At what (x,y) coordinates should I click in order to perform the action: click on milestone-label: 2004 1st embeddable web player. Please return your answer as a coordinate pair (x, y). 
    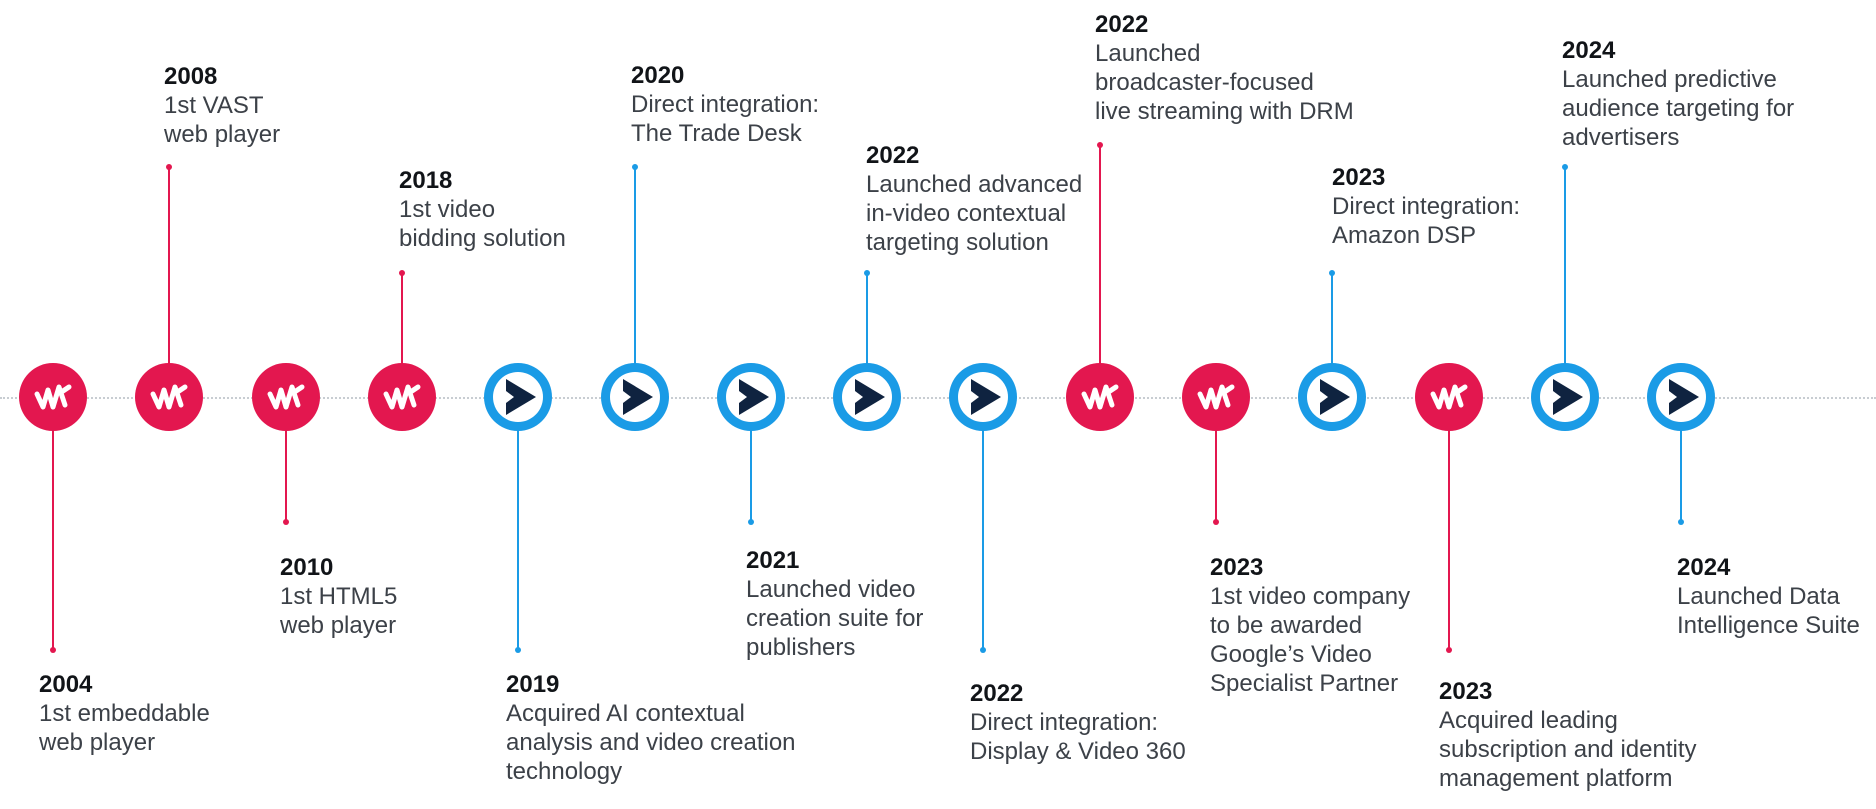
    Looking at the image, I should click on (124, 713).